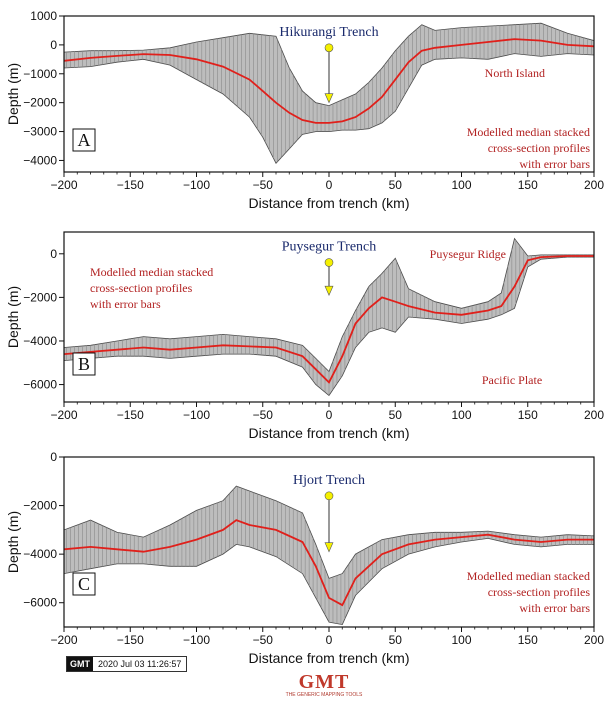 This screenshot has height=706, width=606. I want to click on trench-label: Hikurangi Trench, so click(328, 32).